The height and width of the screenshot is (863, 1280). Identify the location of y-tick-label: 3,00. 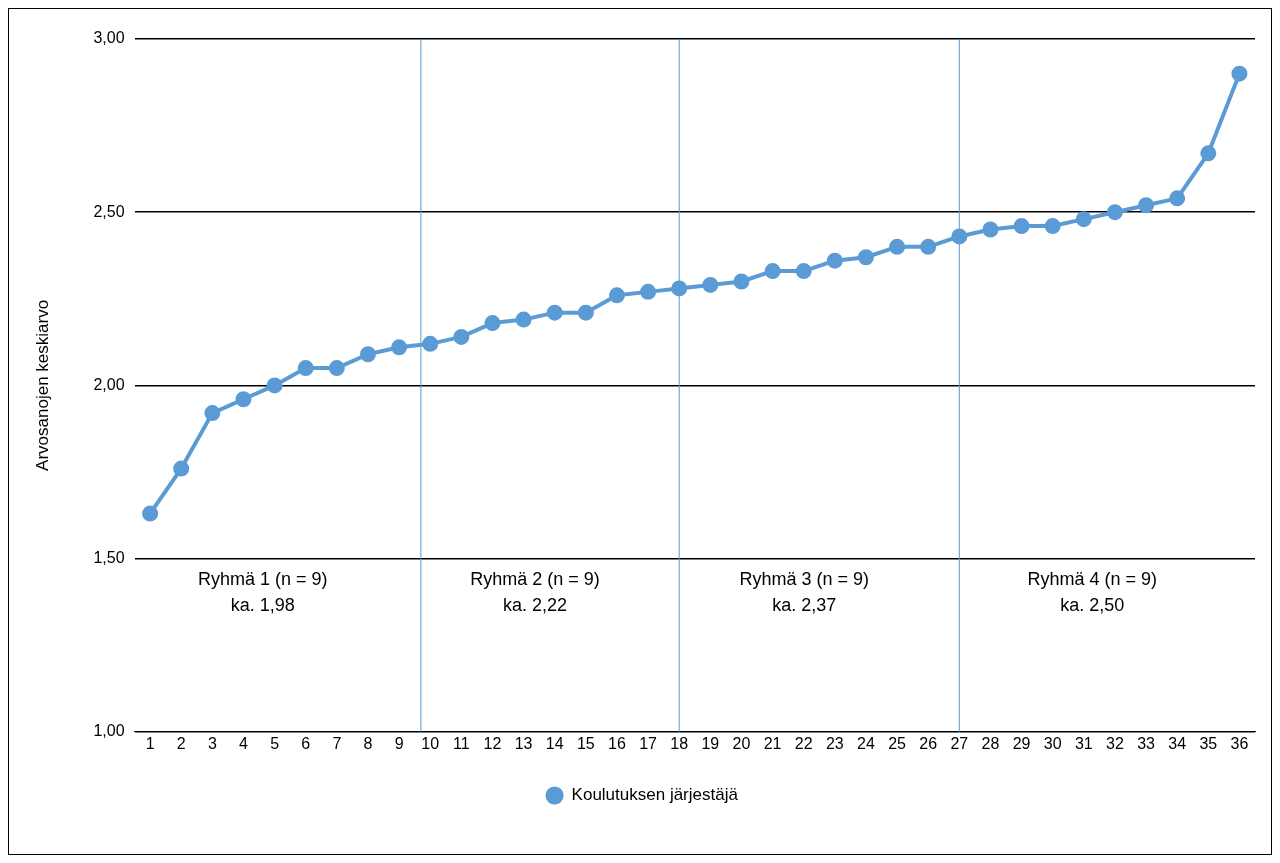
(109, 38).